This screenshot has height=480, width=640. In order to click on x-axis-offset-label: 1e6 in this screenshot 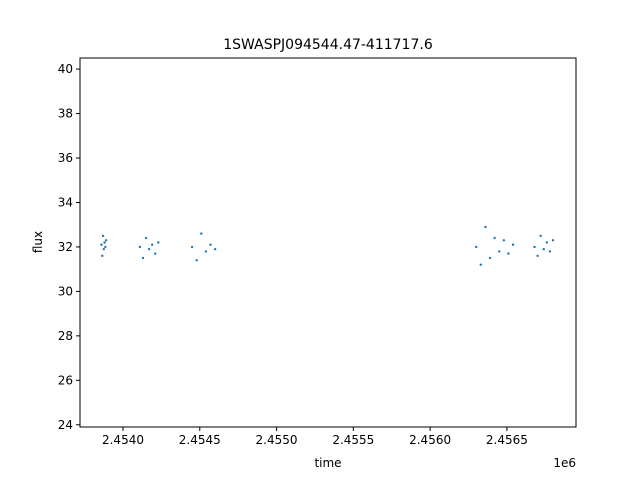, I will do `click(564, 463)`.